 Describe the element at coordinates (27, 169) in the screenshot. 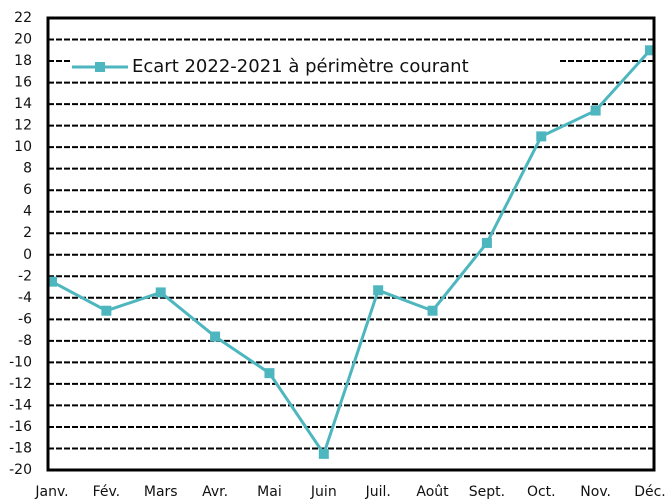

I see `y-tick-label: 8` at that location.